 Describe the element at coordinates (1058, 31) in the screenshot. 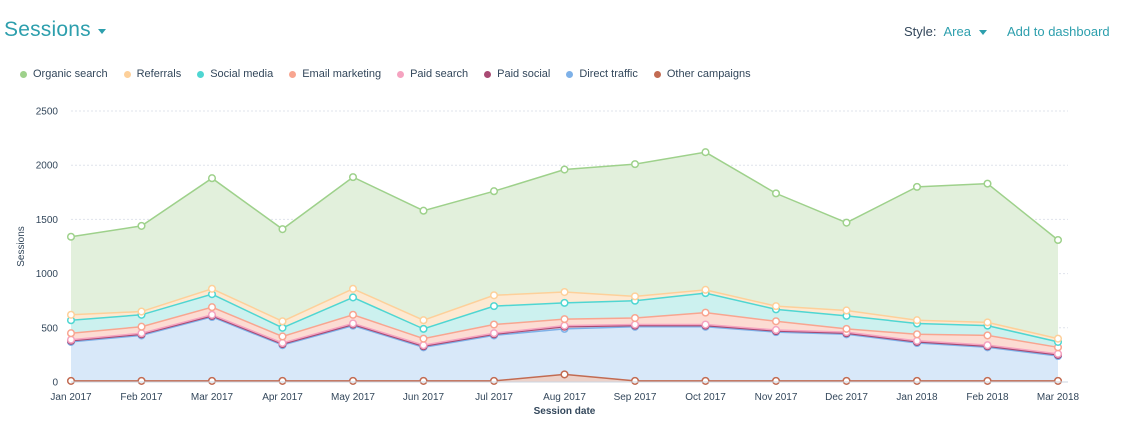

I see `add-to-dashboard-link: Add to dashboard` at that location.